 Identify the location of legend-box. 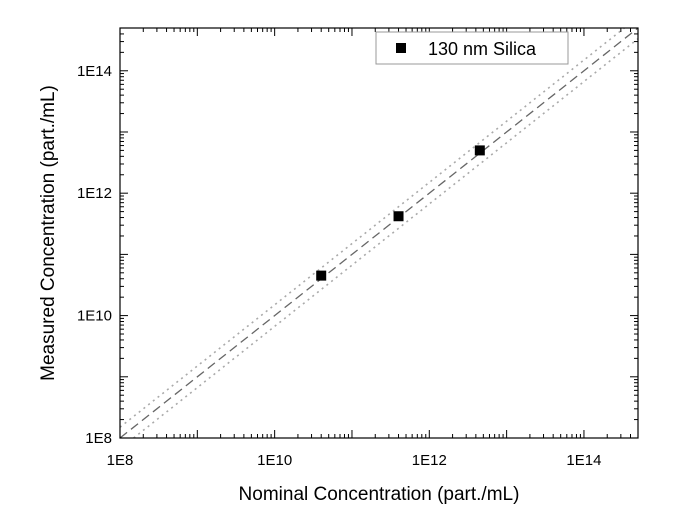
(472, 48).